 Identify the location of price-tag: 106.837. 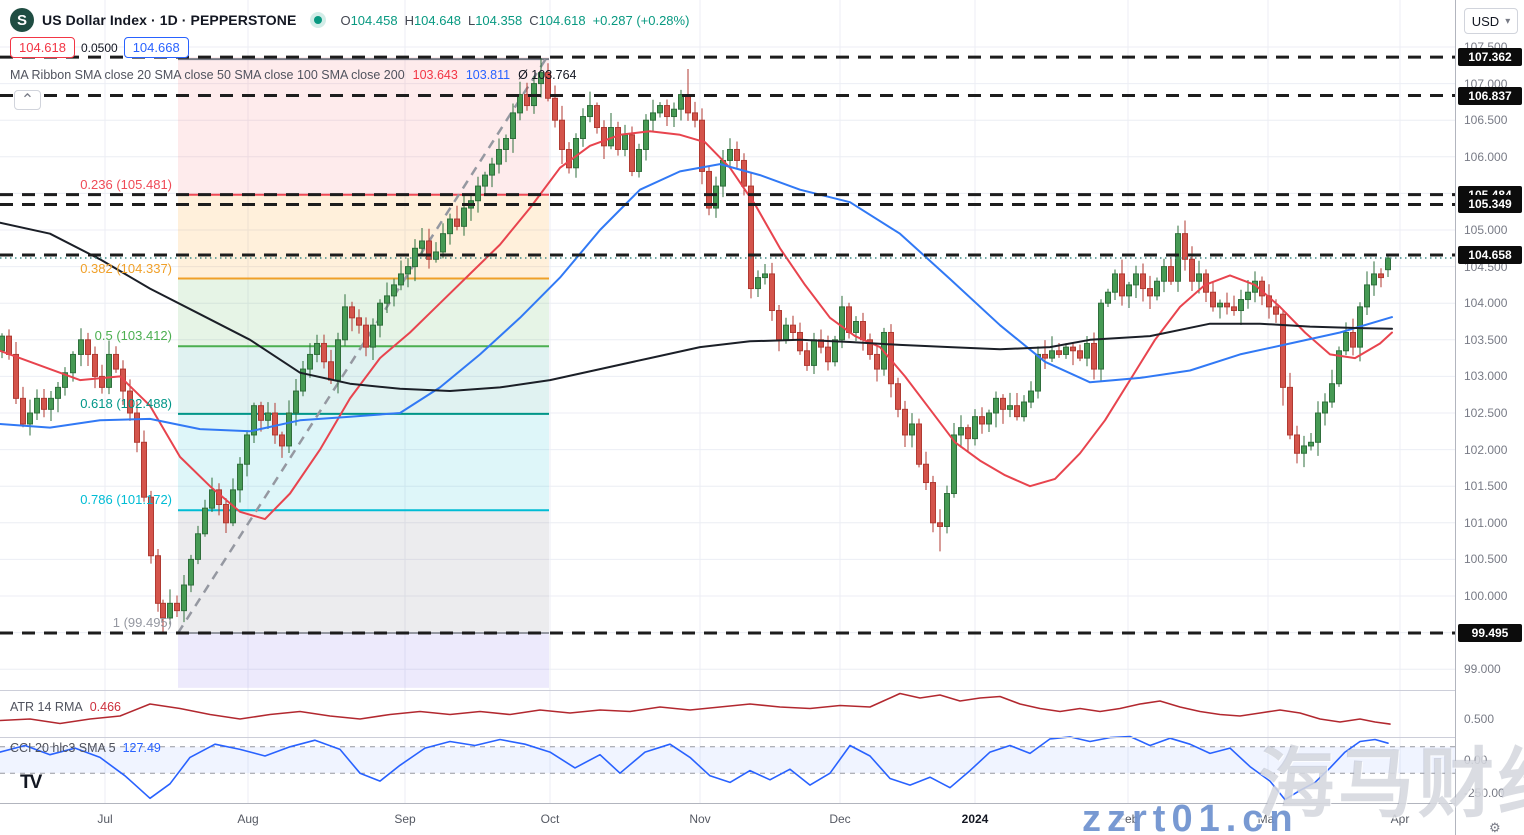
(1490, 95).